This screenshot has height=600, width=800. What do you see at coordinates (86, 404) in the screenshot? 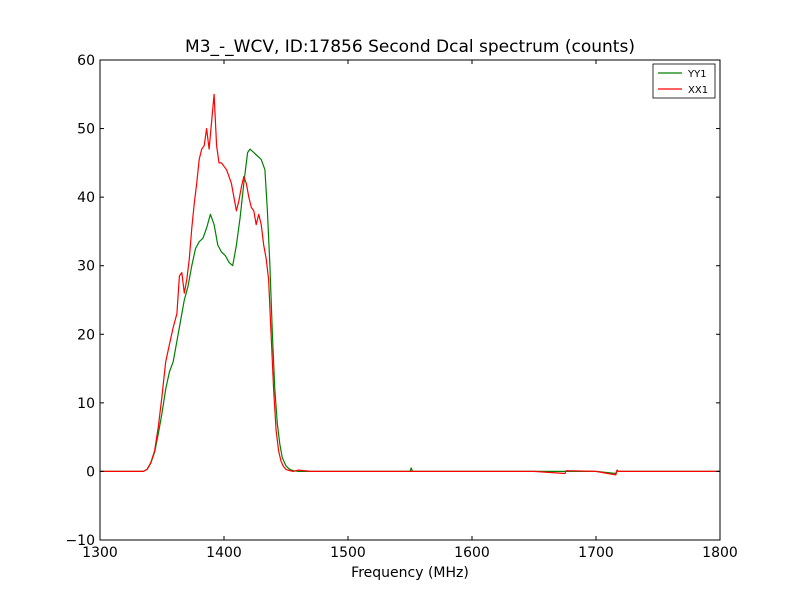
I see `y-tick-label: 10` at bounding box center [86, 404].